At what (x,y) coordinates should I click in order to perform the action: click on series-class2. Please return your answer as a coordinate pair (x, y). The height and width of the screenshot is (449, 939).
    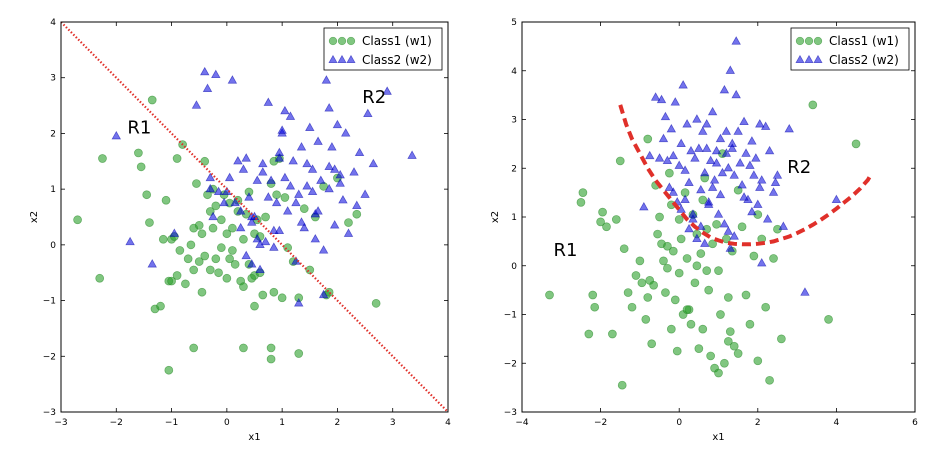
    Looking at the image, I should click on (740, 166).